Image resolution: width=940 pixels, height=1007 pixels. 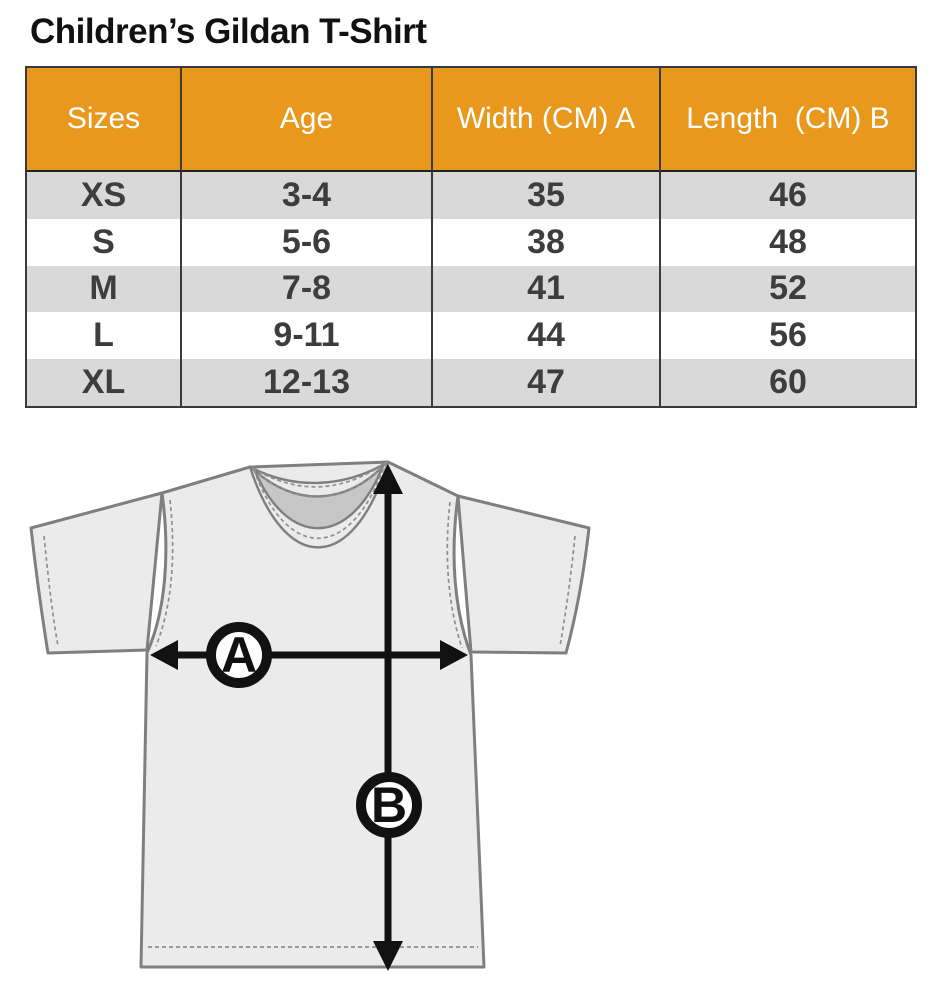 I want to click on width-label: A, so click(x=239, y=655).